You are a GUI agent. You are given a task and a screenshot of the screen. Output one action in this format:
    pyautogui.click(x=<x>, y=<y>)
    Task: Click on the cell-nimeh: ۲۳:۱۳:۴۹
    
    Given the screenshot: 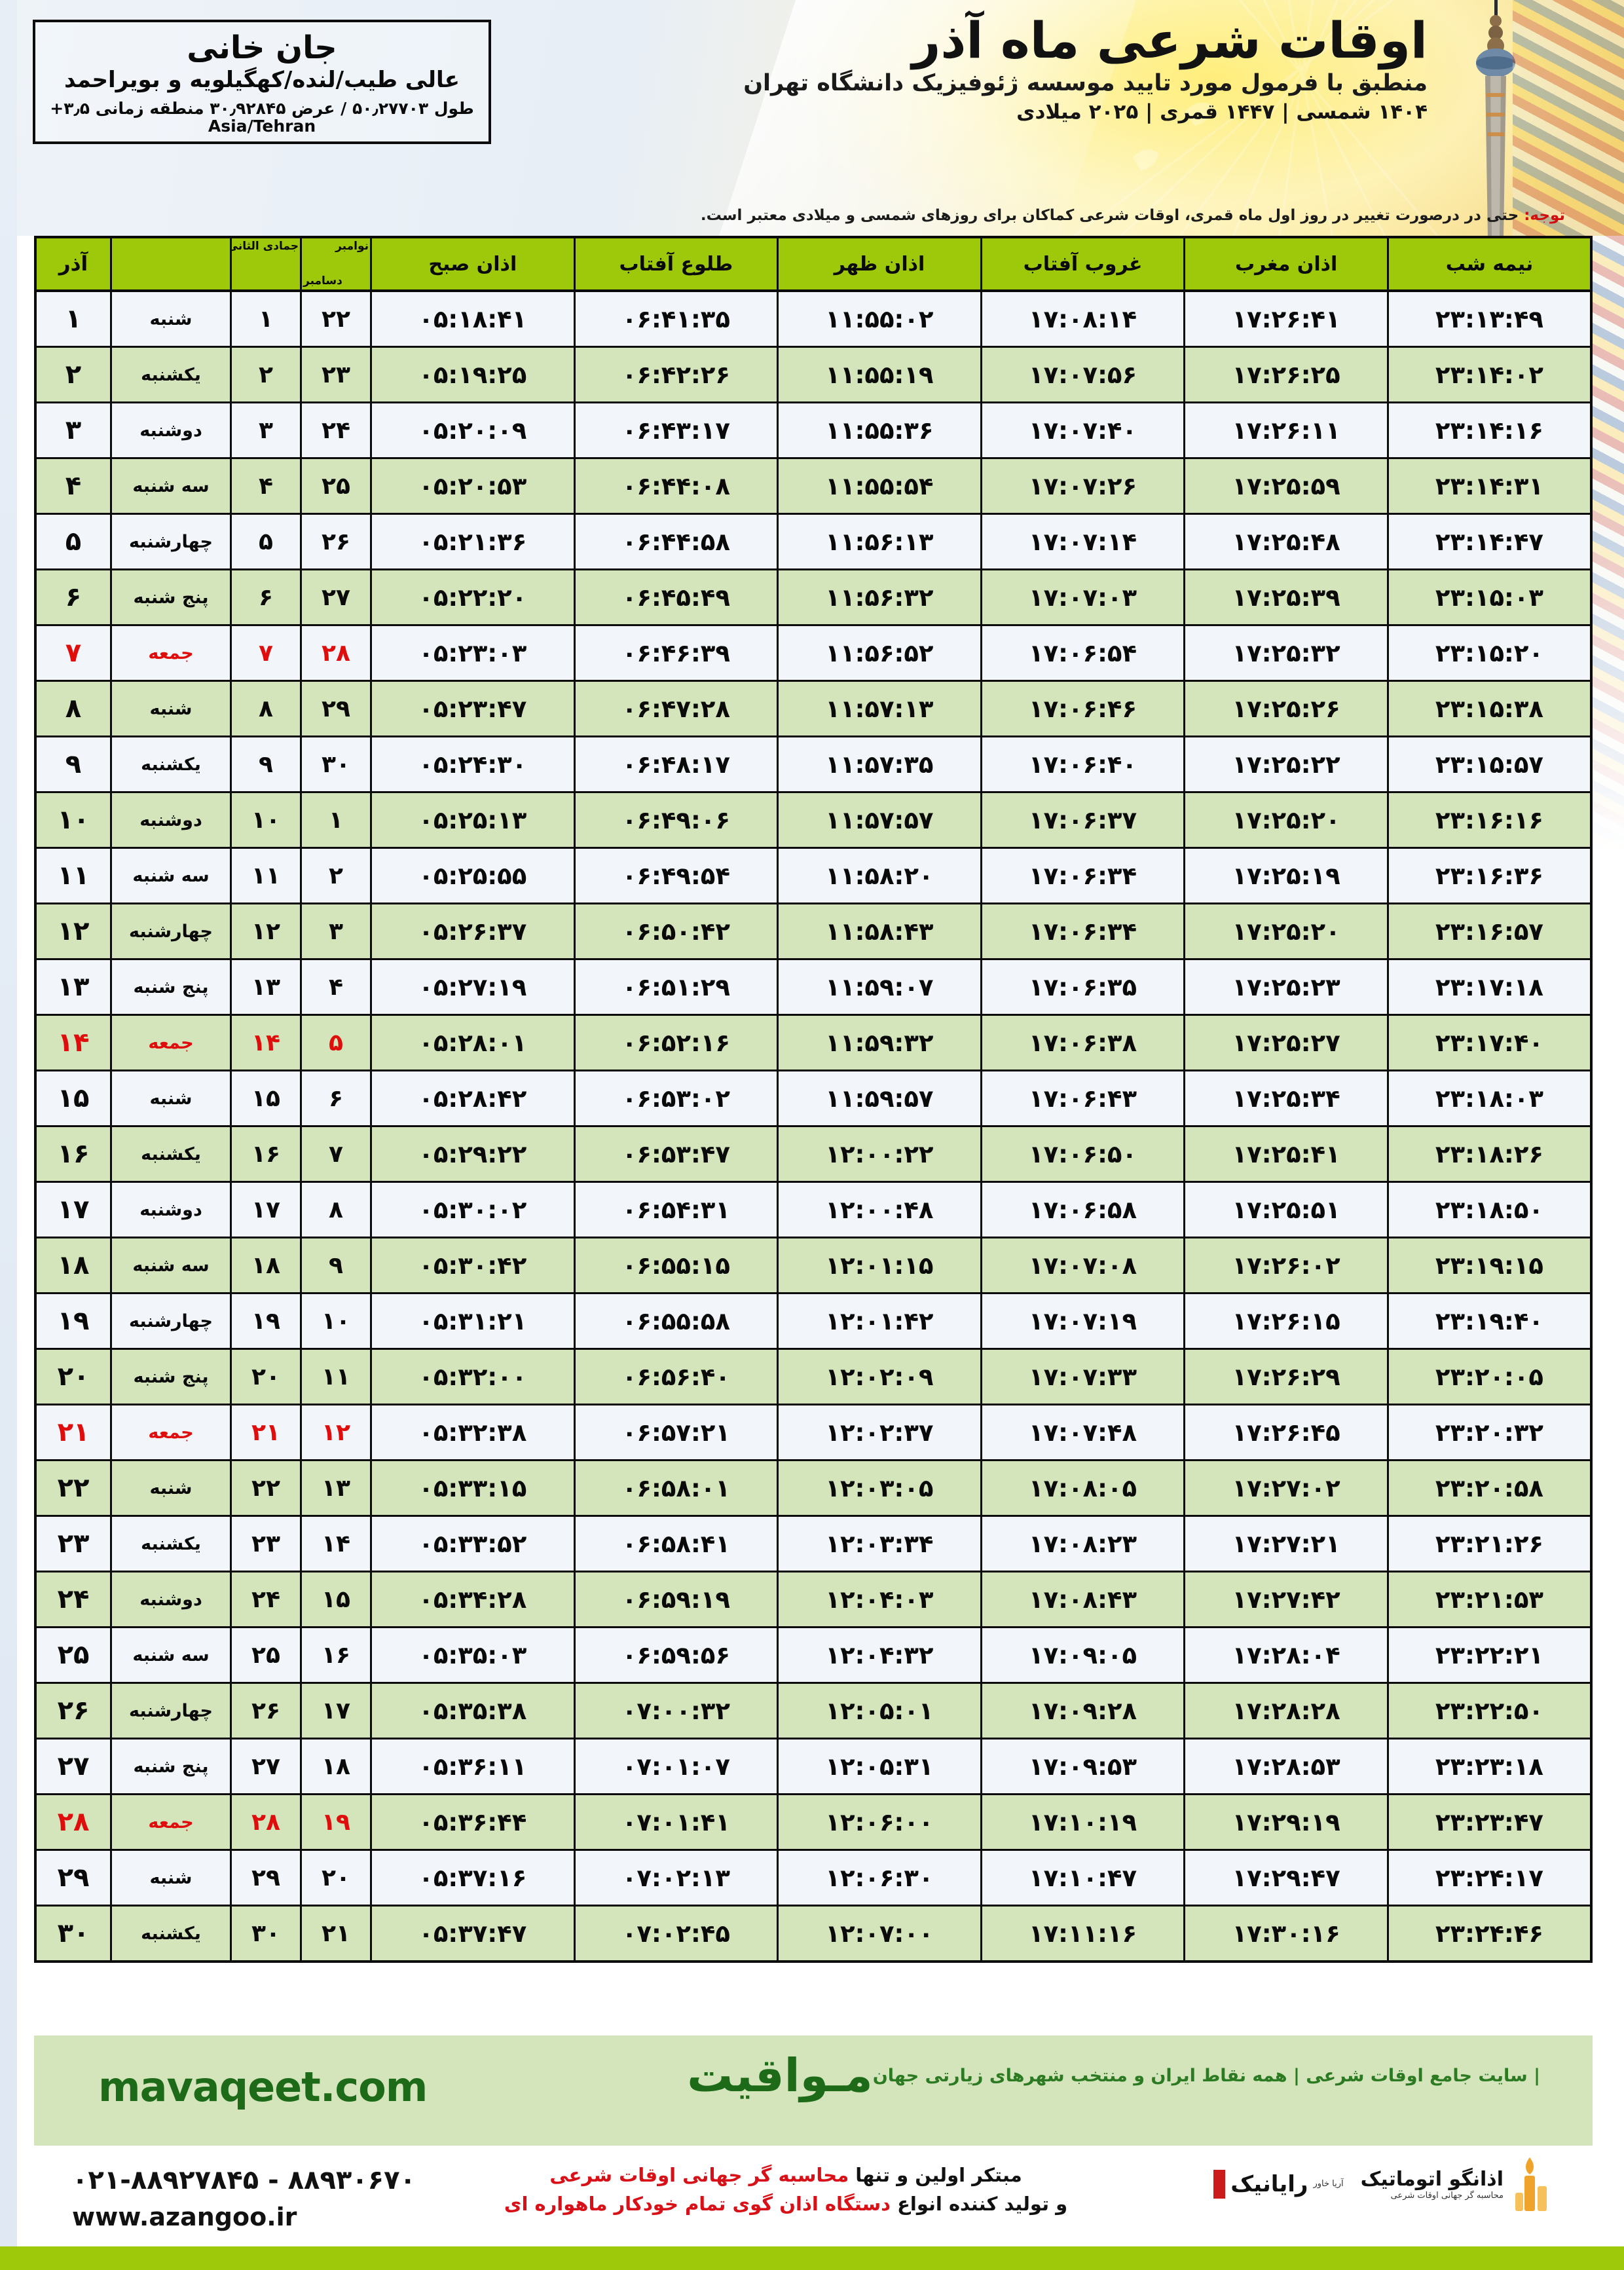 What is the action you would take?
    pyautogui.click(x=1488, y=318)
    